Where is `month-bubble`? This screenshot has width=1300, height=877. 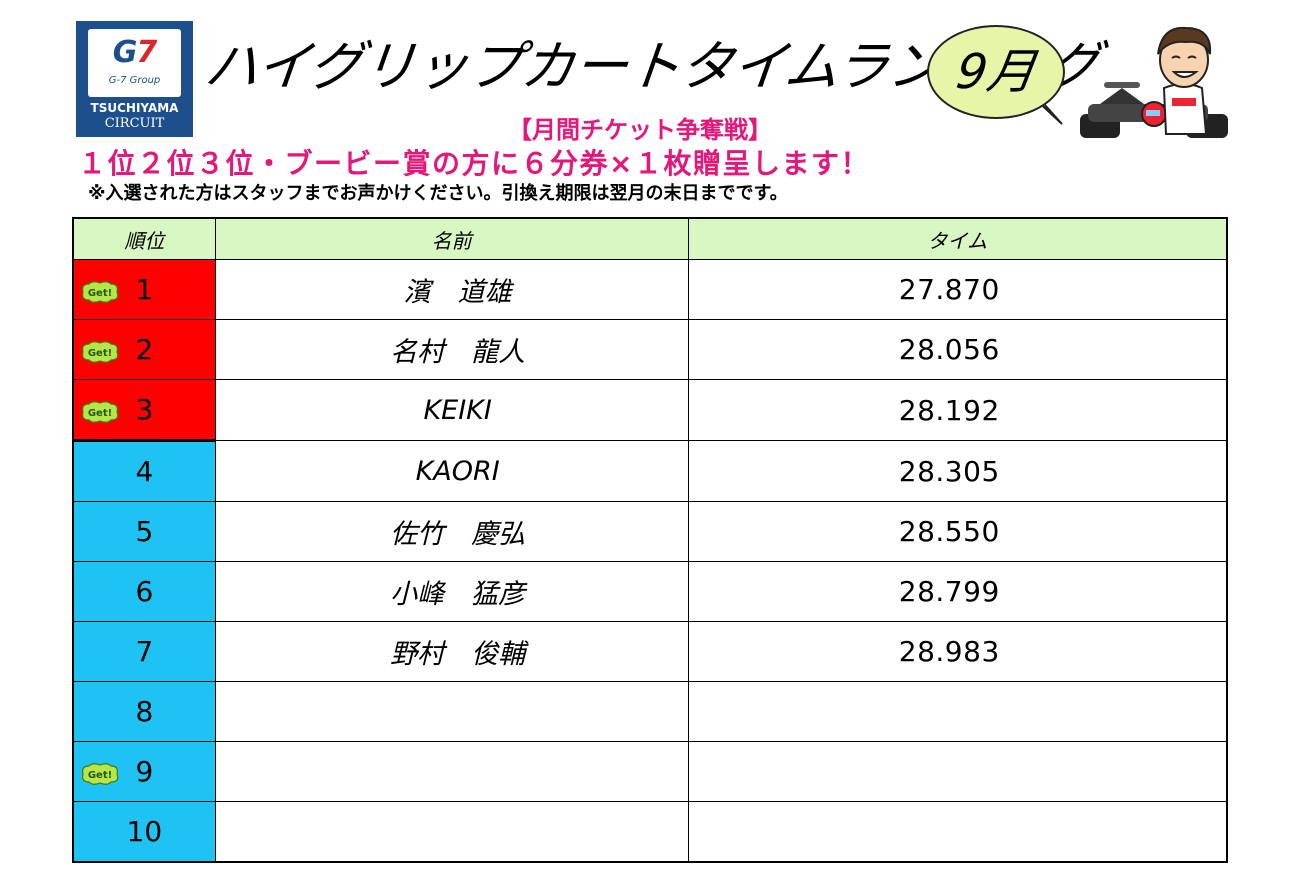 month-bubble is located at coordinates (996, 72).